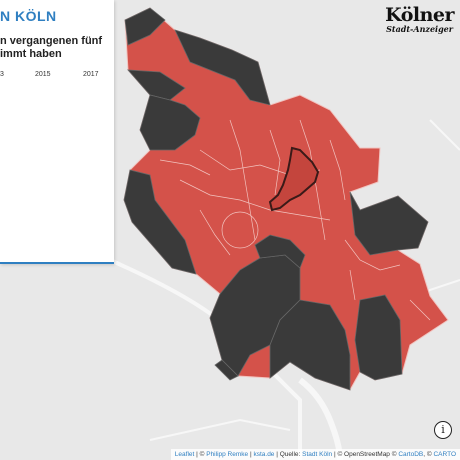  What do you see at coordinates (280, 251) in the screenshot?
I see `district-center-dark` at bounding box center [280, 251].